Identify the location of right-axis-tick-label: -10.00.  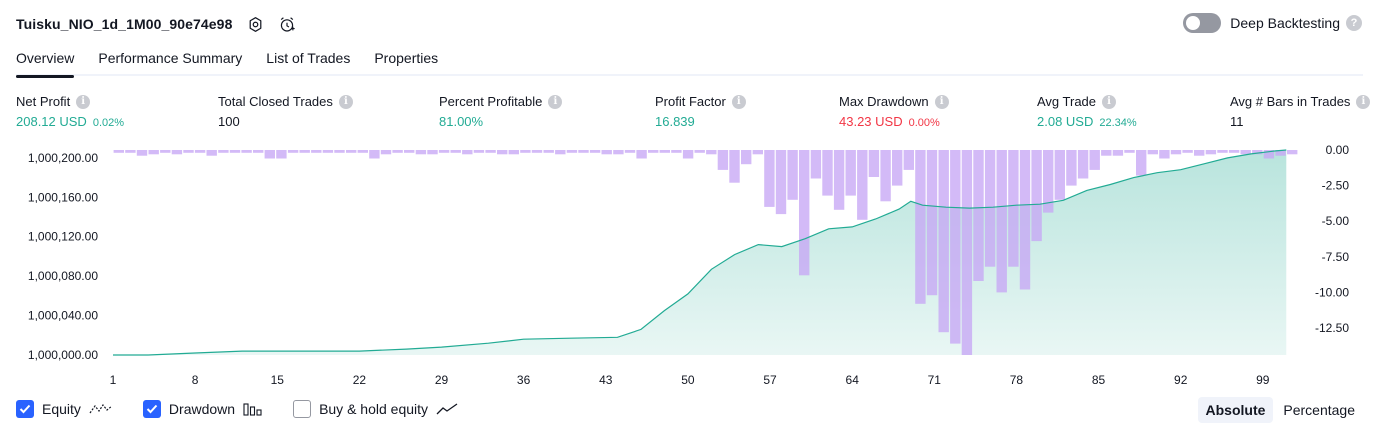
(1332, 292).